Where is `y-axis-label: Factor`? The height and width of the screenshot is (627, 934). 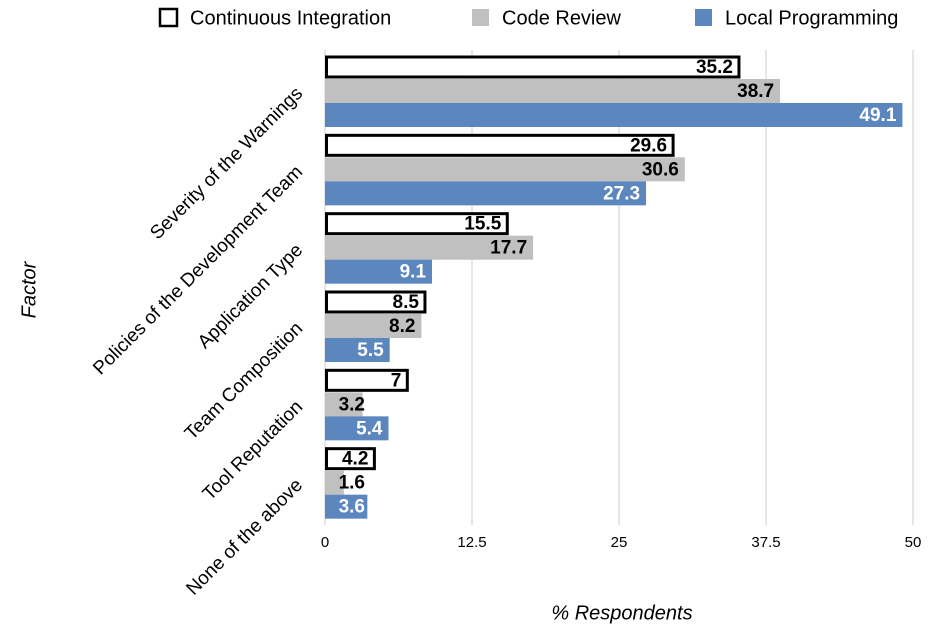
y-axis-label: Factor is located at coordinates (29, 289).